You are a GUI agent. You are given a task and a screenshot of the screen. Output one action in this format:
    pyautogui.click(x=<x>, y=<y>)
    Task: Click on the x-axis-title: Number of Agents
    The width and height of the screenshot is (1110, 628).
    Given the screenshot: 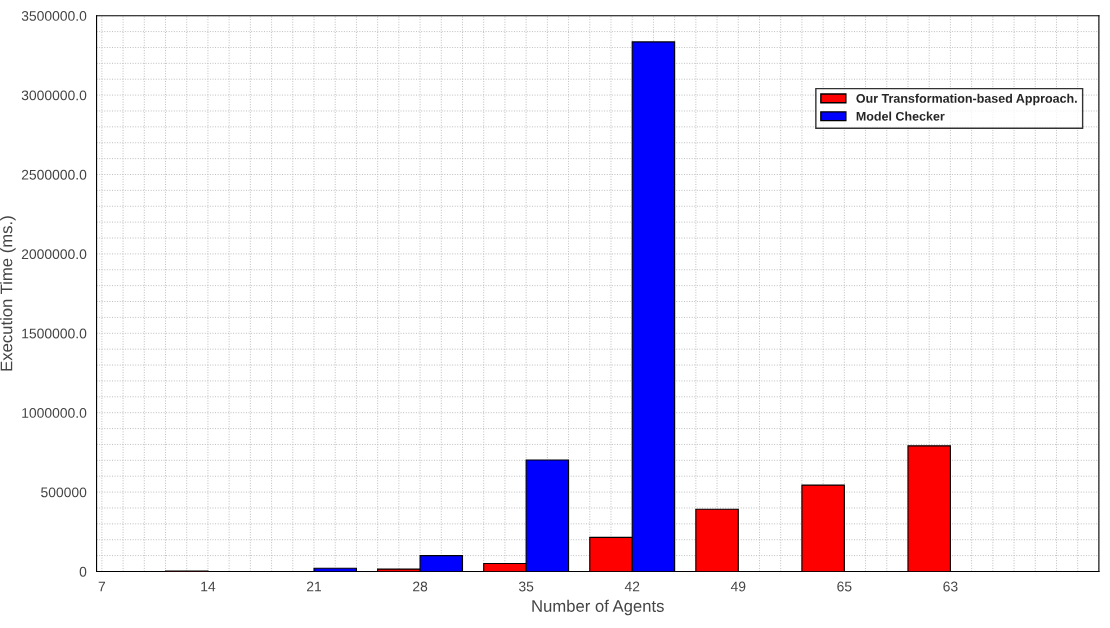 What is the action you would take?
    pyautogui.click(x=598, y=607)
    